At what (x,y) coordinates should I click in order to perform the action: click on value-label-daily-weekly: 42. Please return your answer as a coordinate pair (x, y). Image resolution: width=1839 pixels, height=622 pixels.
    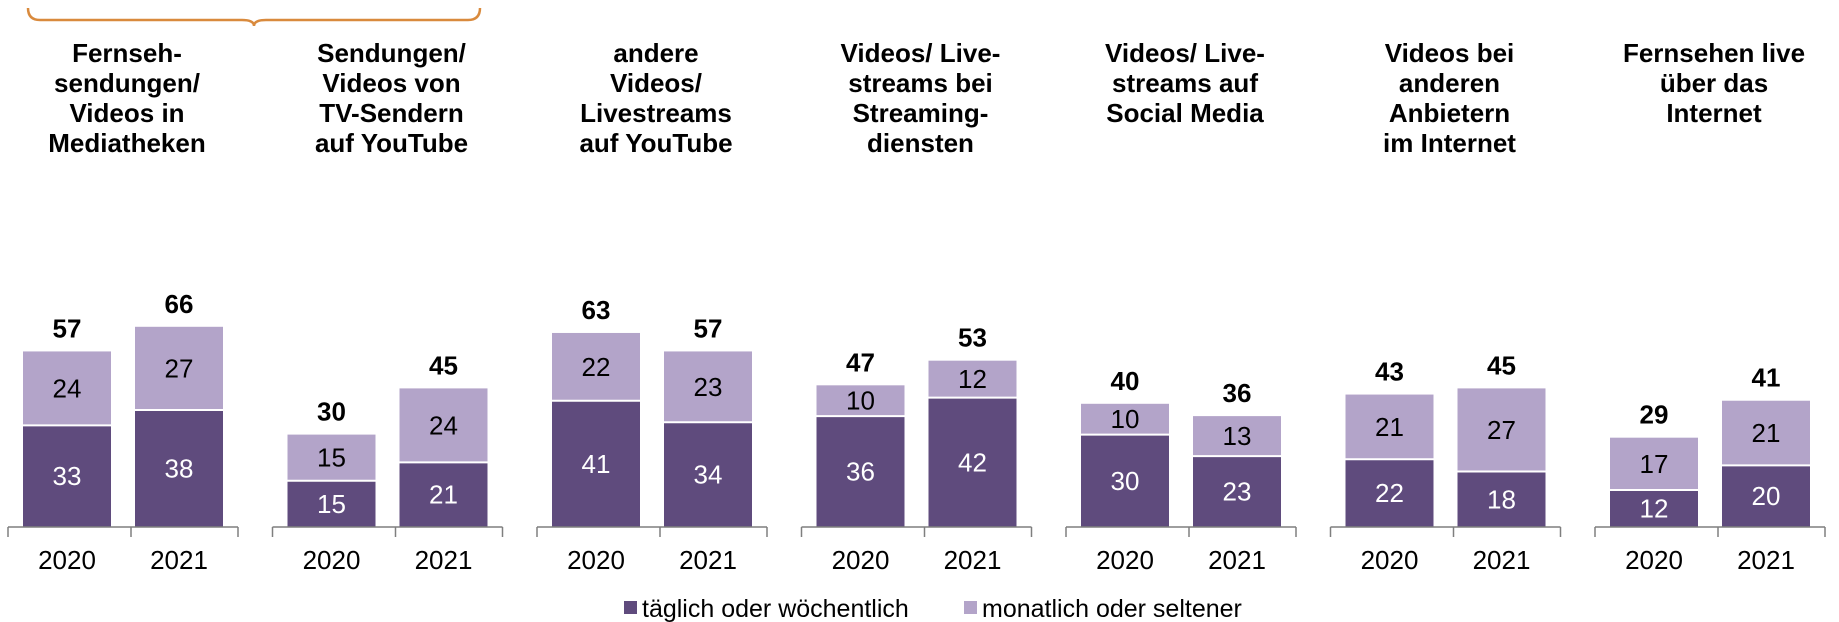
    Looking at the image, I should click on (972, 462).